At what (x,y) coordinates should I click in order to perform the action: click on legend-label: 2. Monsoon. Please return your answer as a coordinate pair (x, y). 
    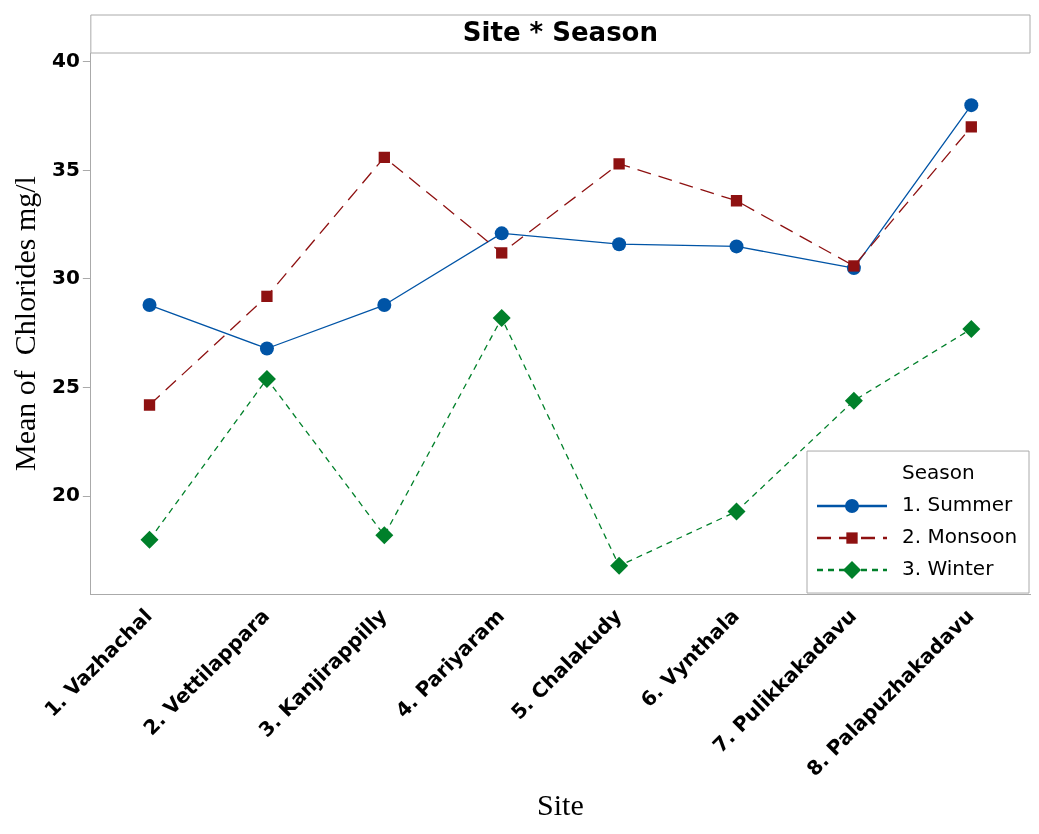
    Looking at the image, I should click on (960, 536).